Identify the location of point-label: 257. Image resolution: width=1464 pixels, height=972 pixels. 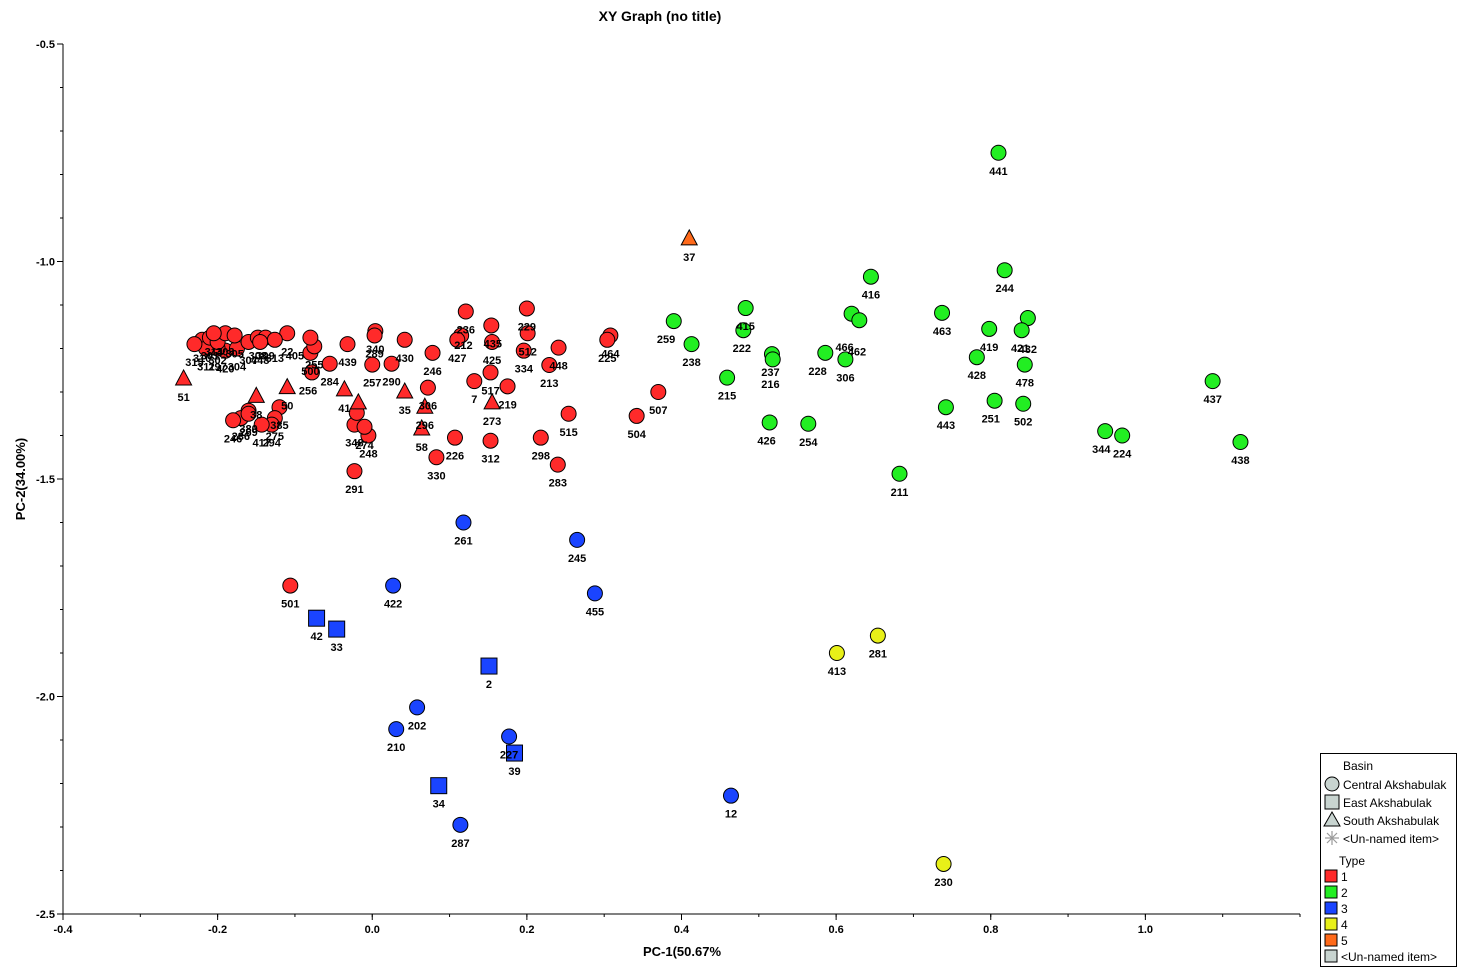
(372, 384).